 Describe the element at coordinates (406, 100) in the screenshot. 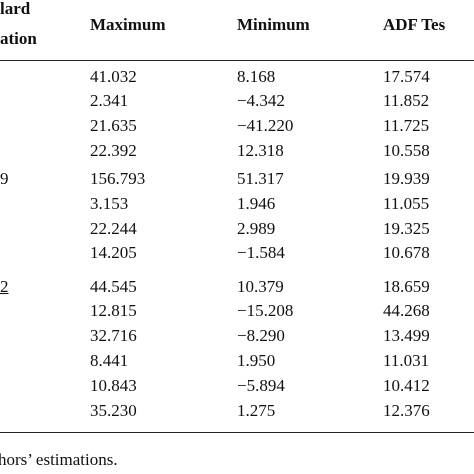

I see `cell-adf: 11.852` at that location.